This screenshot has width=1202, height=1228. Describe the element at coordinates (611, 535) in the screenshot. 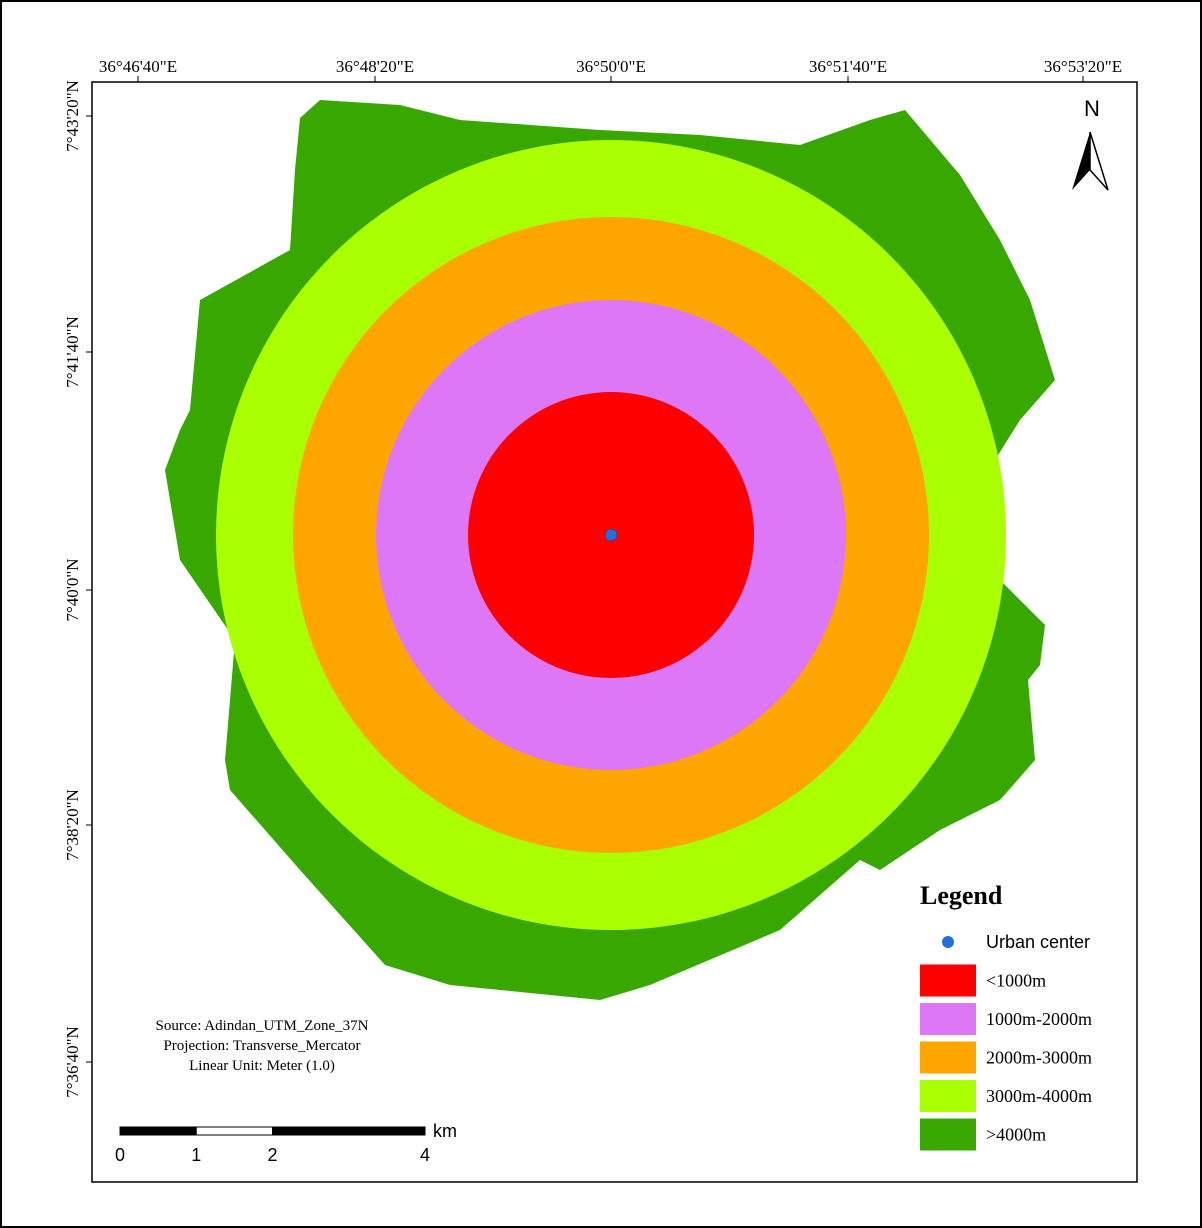

I see `urban-center` at that location.